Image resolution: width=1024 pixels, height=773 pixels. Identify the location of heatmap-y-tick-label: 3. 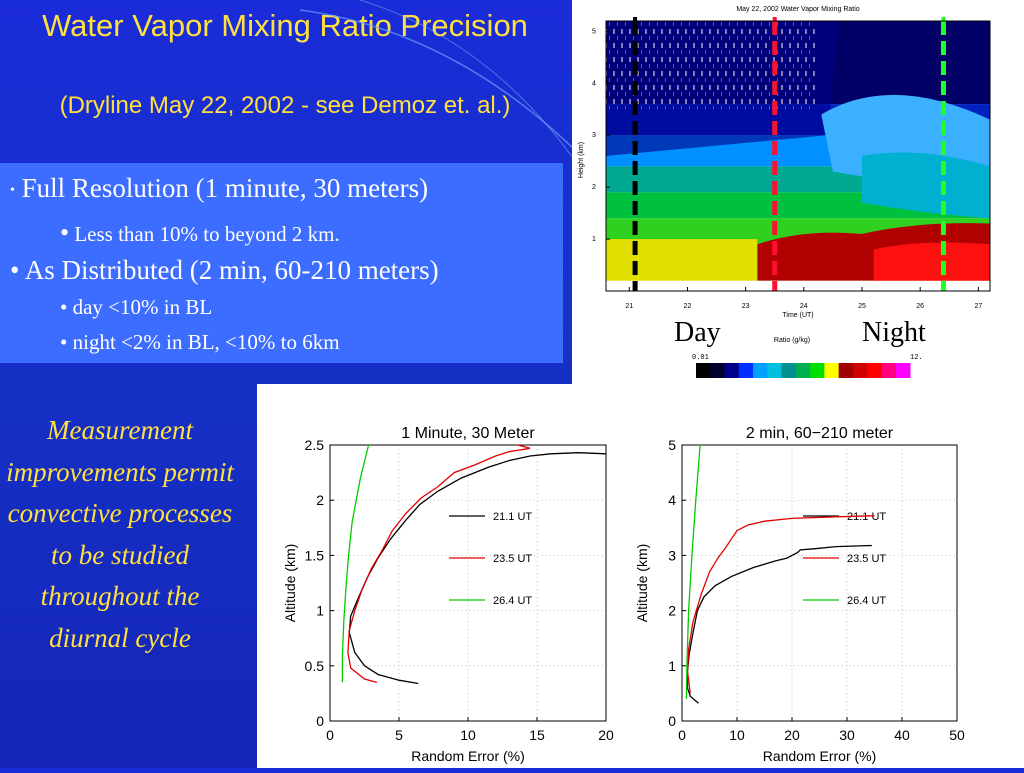
(594, 135).